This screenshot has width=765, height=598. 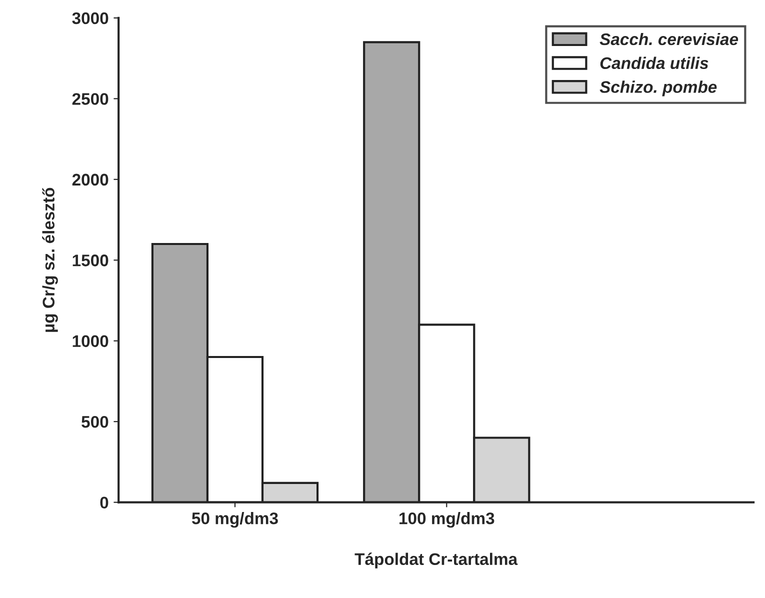 What do you see at coordinates (90, 260) in the screenshot?
I see `y-tick-label: 1500` at bounding box center [90, 260].